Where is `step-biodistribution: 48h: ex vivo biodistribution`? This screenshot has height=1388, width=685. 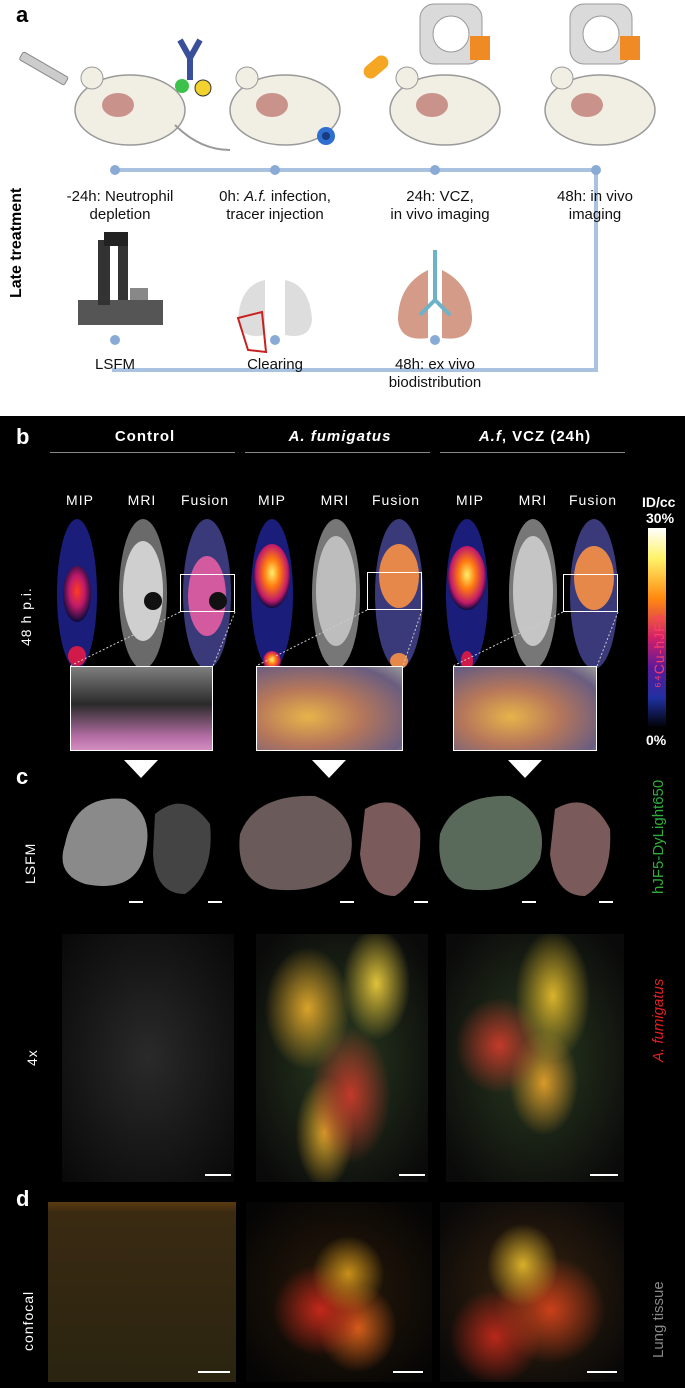
step-biodistribution: 48h: ex vivo biodistribution is located at coordinates (435, 374).